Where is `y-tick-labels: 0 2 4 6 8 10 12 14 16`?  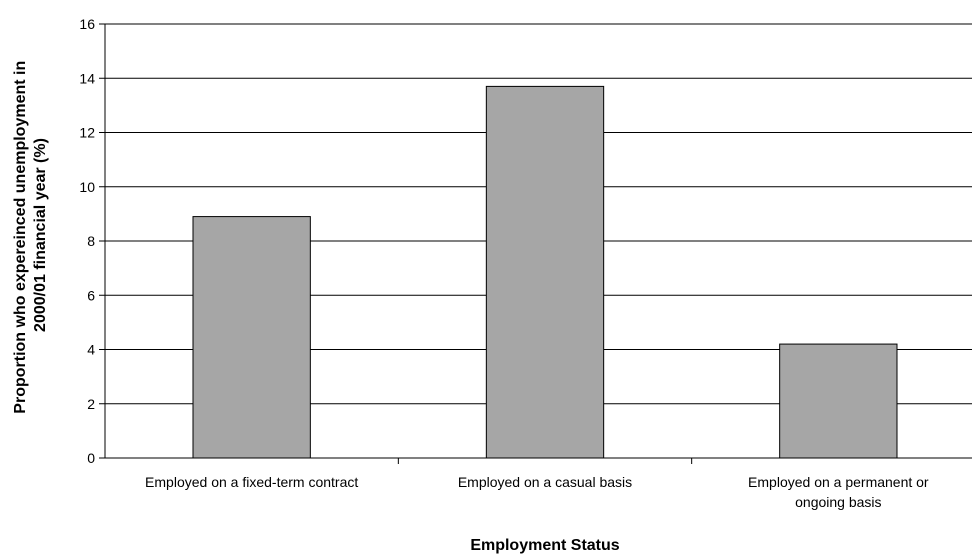
y-tick-labels: 0 2 4 6 8 10 12 14 16 is located at coordinates (87, 241).